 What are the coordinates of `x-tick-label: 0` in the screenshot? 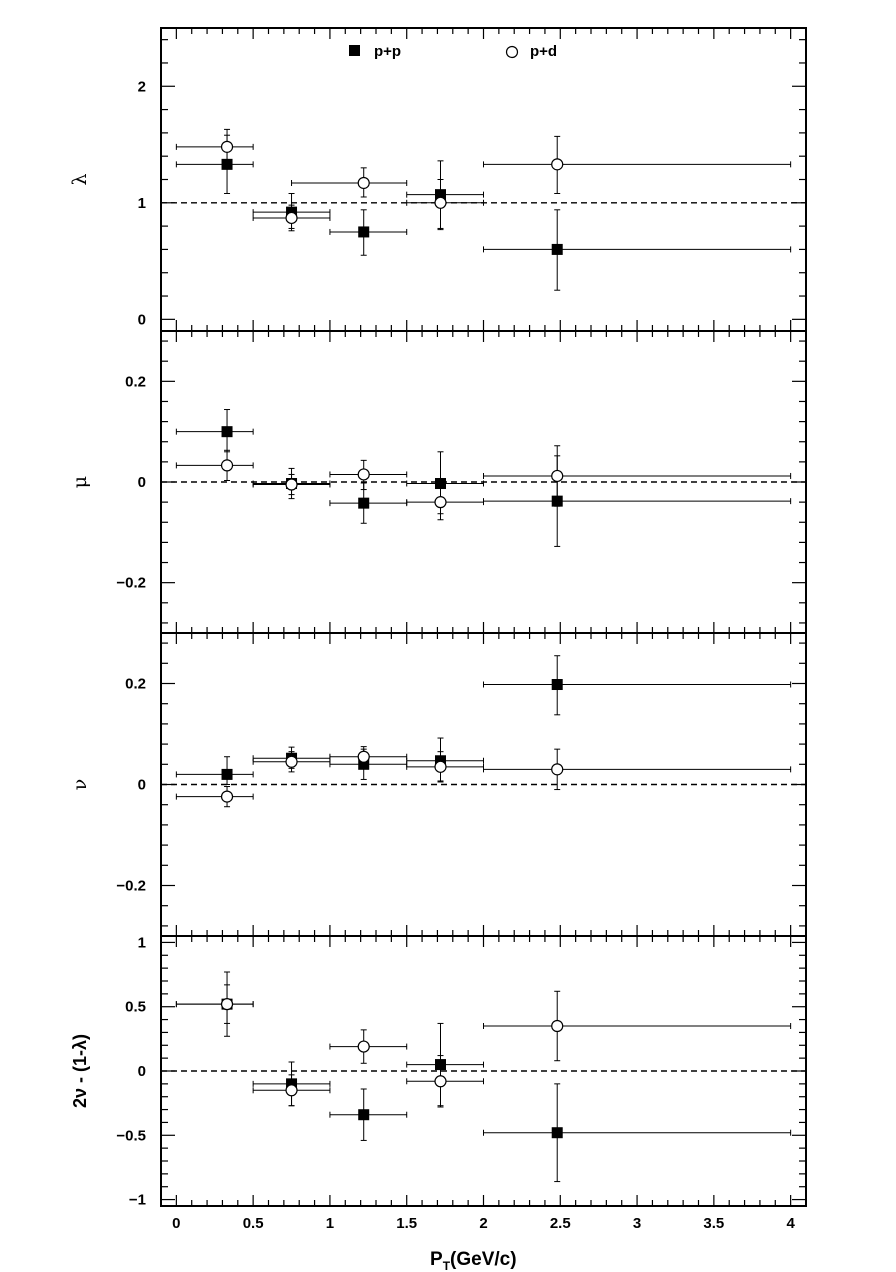 It's located at (176, 1223).